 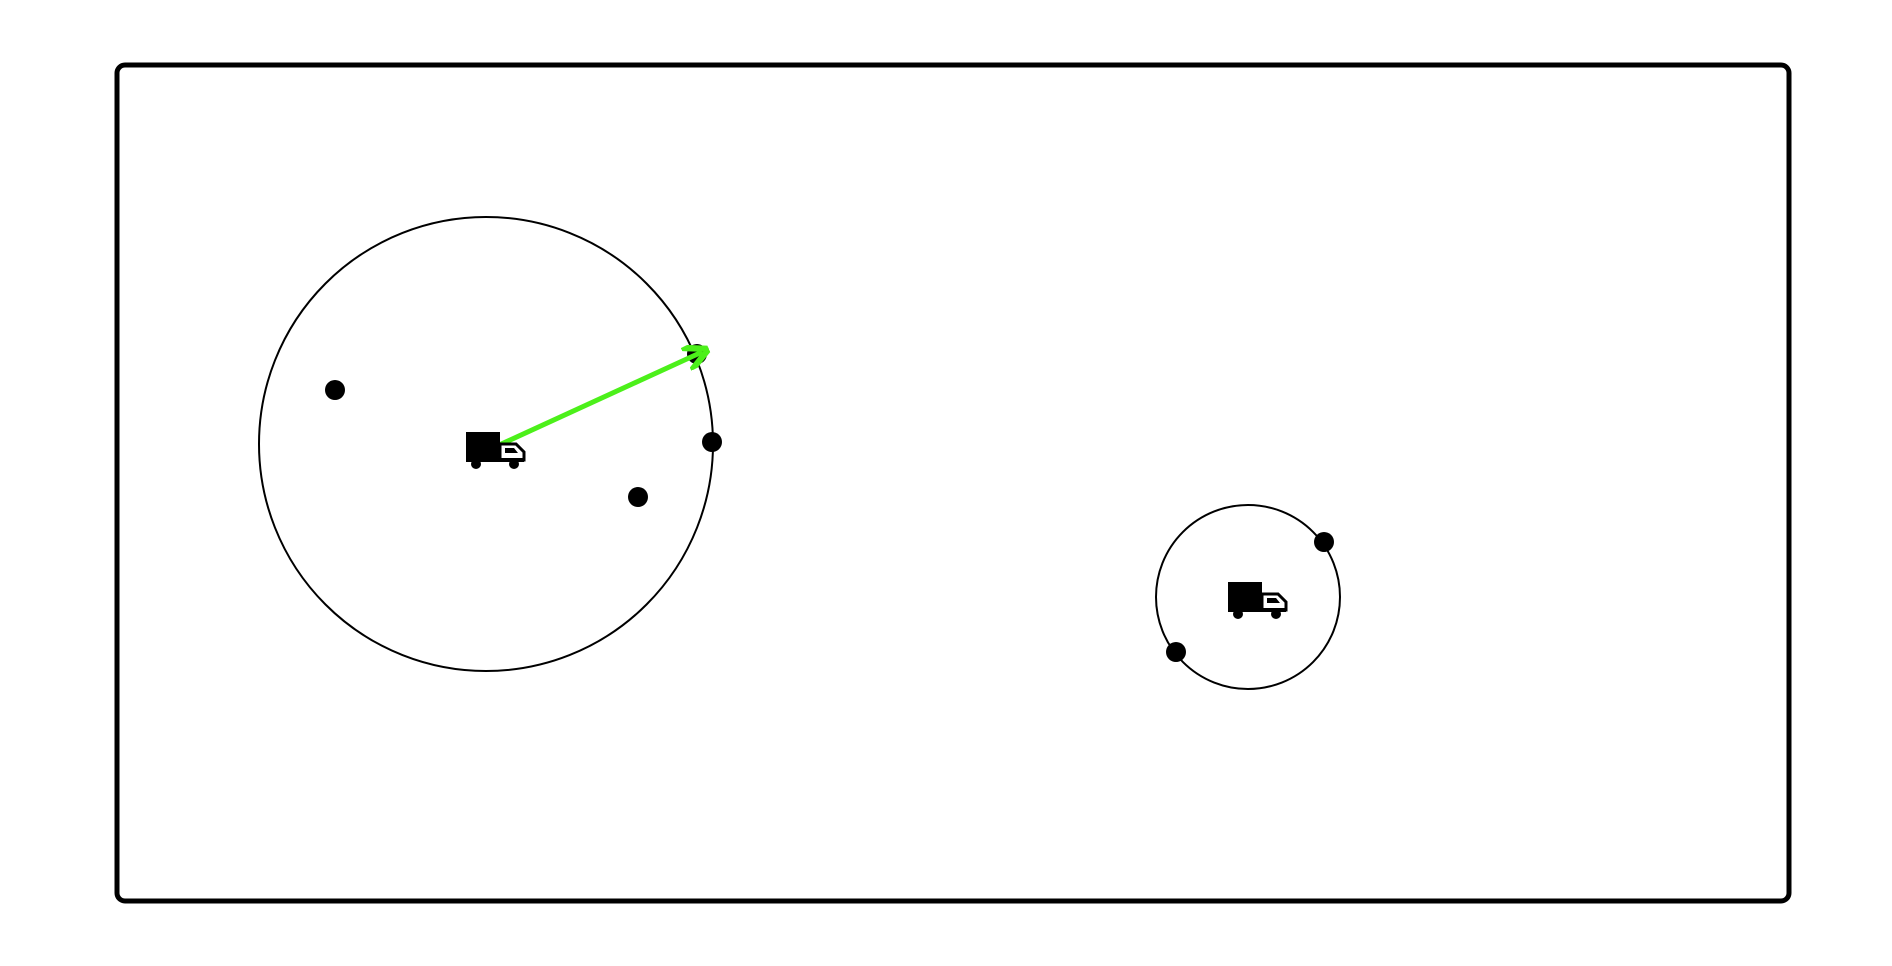 I want to click on radius-arrow, so click(x=593, y=402).